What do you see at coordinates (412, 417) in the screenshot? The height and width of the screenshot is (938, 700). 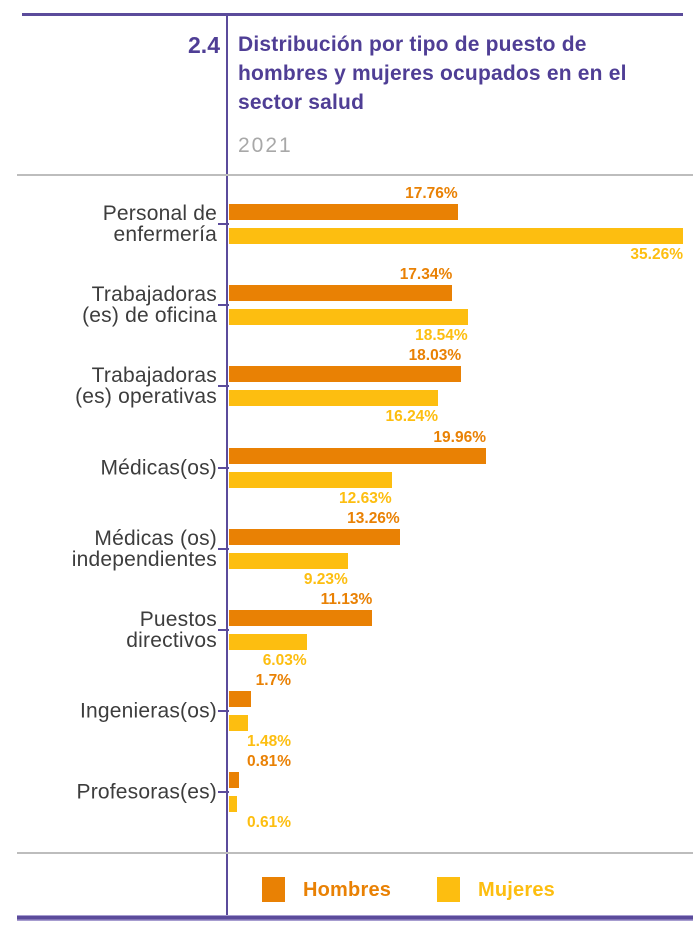 I see `value-label-mujeres: 16.24%` at bounding box center [412, 417].